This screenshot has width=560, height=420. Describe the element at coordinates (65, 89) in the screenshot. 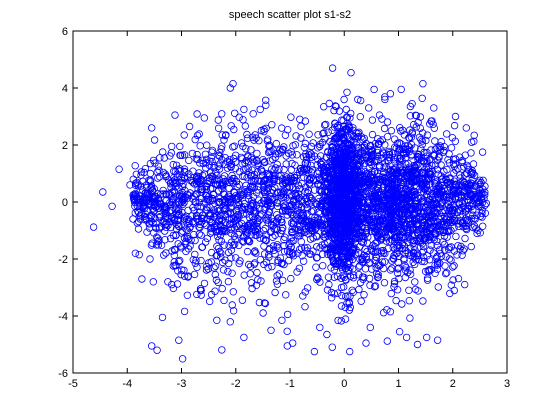

I see `y-tick-label: 4` at that location.